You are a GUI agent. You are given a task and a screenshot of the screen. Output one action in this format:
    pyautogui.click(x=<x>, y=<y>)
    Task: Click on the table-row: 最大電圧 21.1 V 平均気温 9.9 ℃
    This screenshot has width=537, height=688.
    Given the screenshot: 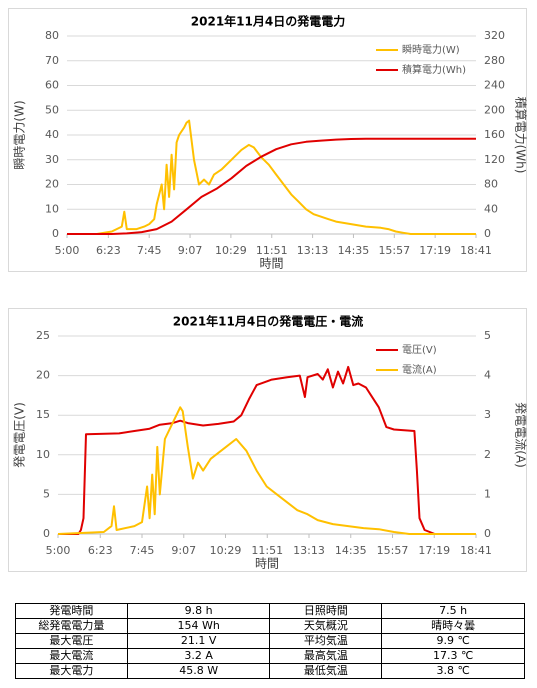 What is the action you would take?
    pyautogui.click(x=270, y=641)
    